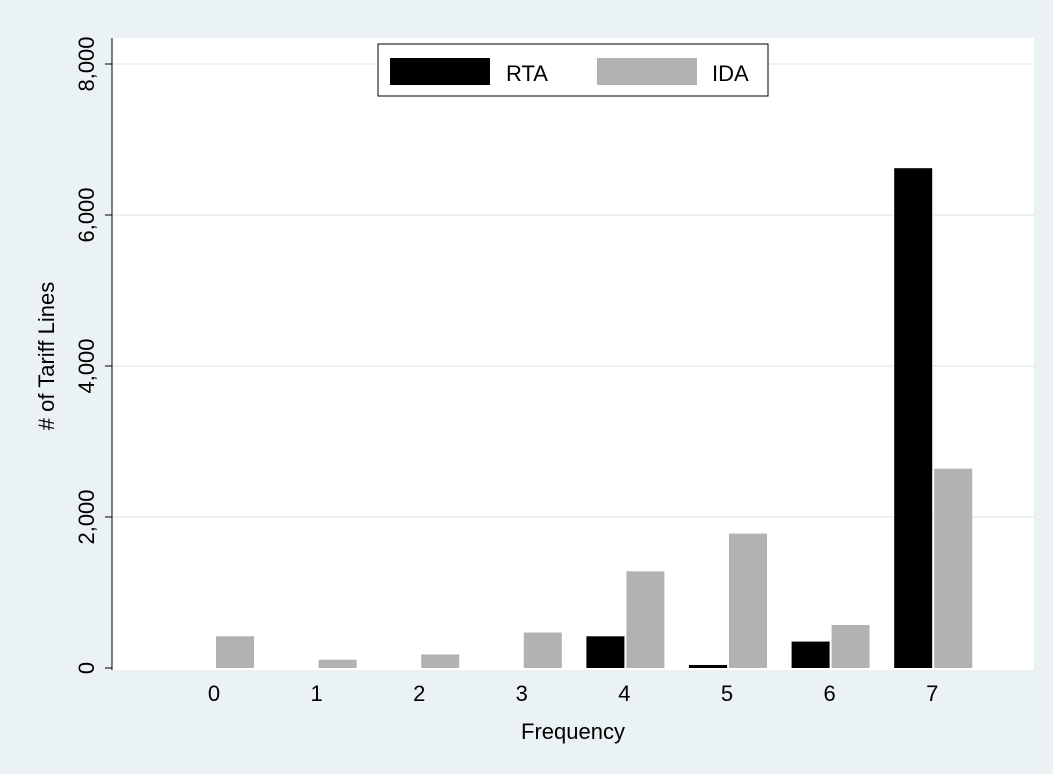  I want to click on x-tick-label: 1, so click(316, 693).